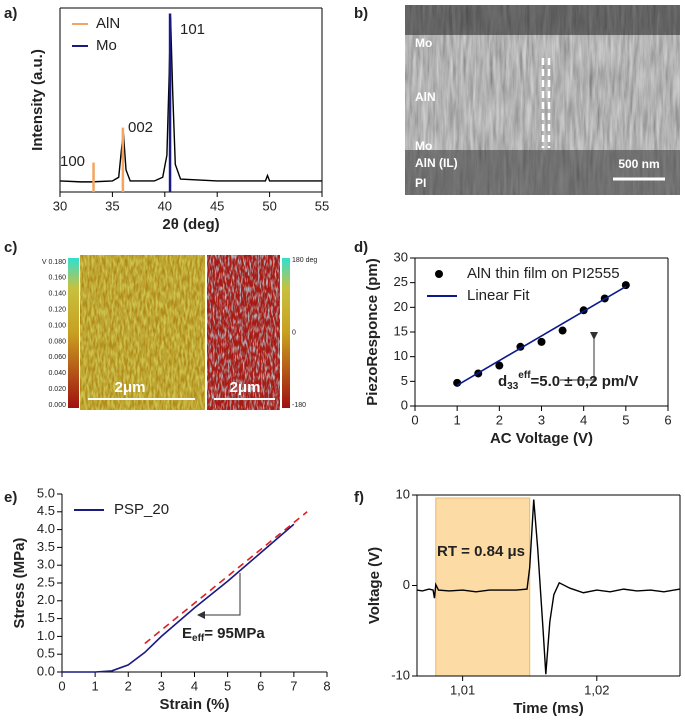  What do you see at coordinates (401, 306) in the screenshot?
I see `y-tick-label: 20` at bounding box center [401, 306].